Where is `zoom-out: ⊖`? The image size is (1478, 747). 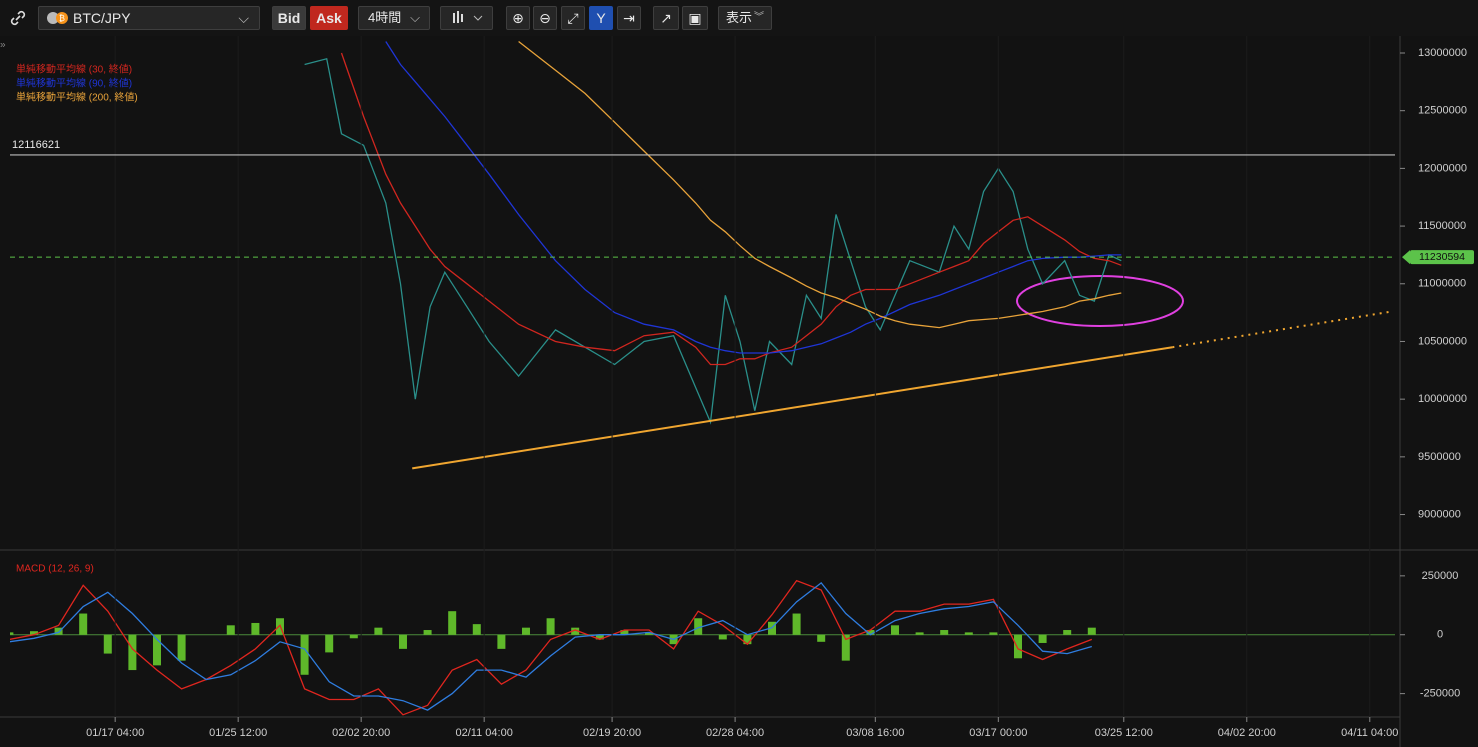 zoom-out: ⊖ is located at coordinates (545, 18).